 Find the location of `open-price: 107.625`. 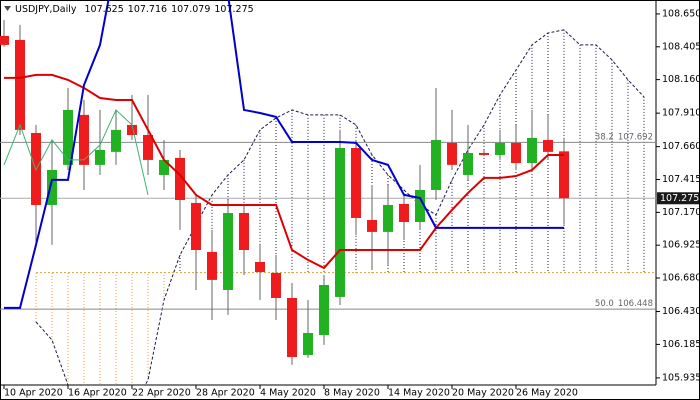

open-price: 107.625 is located at coordinates (103, 9).